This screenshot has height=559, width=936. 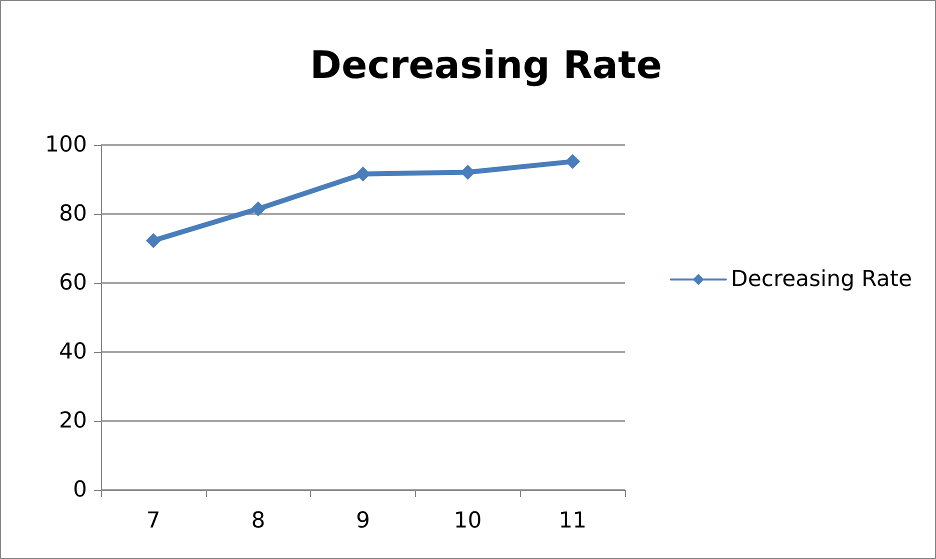 What do you see at coordinates (258, 521) in the screenshot?
I see `x-tick-label: 8` at bounding box center [258, 521].